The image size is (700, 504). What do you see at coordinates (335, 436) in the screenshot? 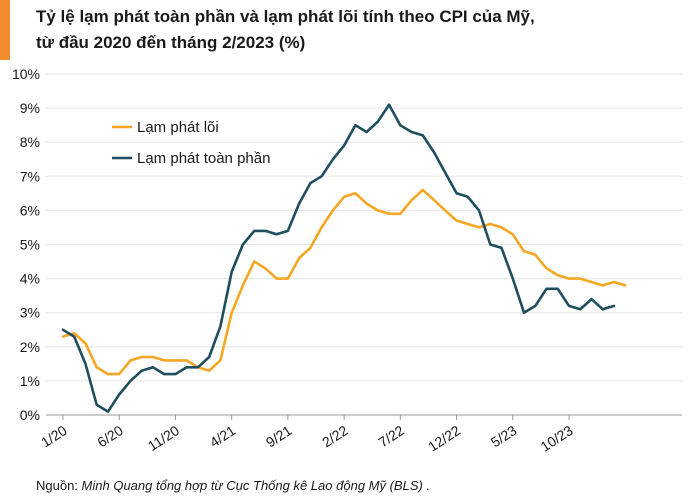
I see `x-tick-label: 2/22` at bounding box center [335, 436].